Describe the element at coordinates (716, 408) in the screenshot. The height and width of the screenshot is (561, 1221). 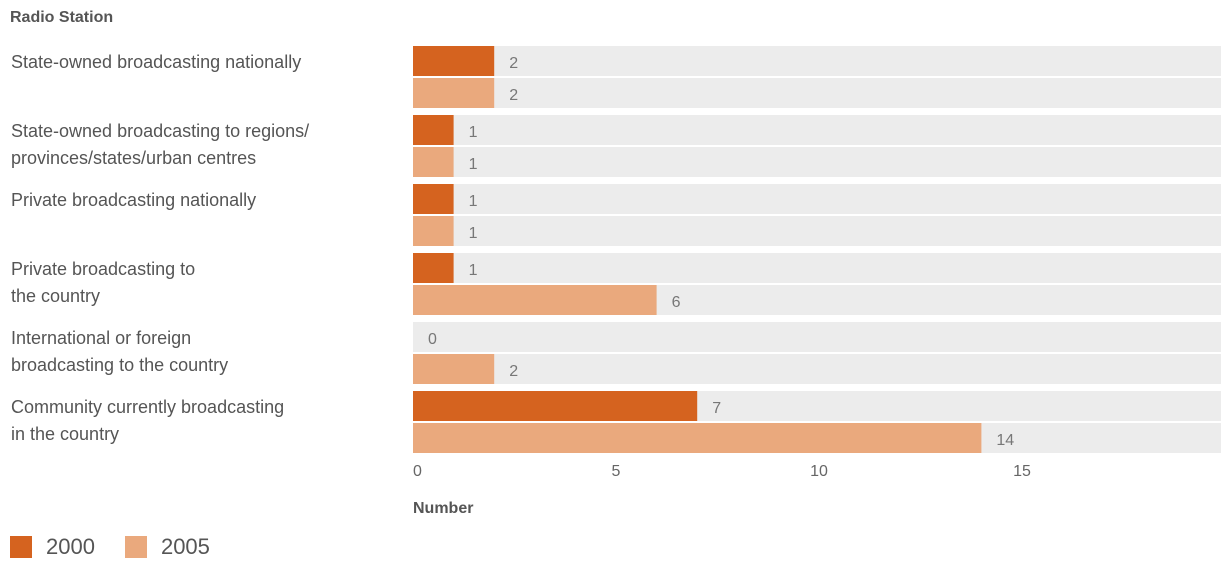
I see `data-label: 7` at that location.